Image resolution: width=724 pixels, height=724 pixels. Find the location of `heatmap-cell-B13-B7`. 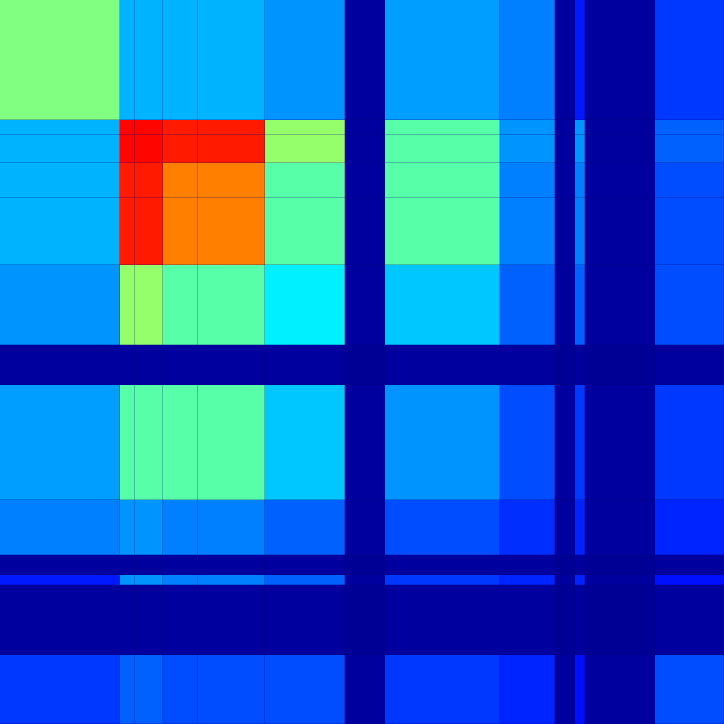

heatmap-cell-B13-B7 is located at coordinates (365, 689).